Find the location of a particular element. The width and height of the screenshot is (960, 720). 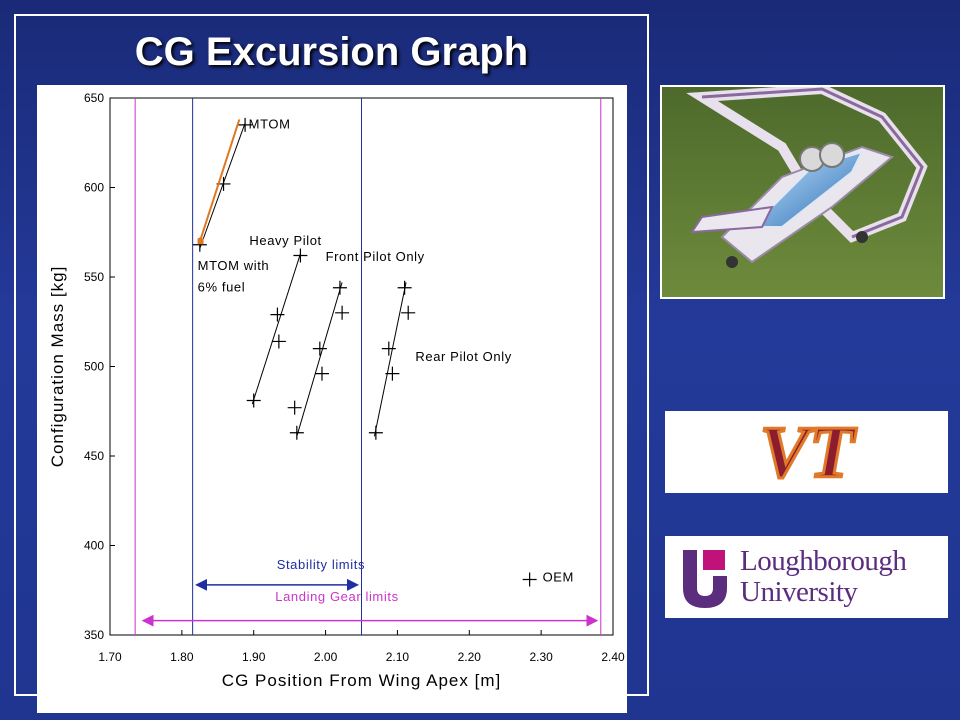

x-tick-label: 1.90 is located at coordinates (254, 657).